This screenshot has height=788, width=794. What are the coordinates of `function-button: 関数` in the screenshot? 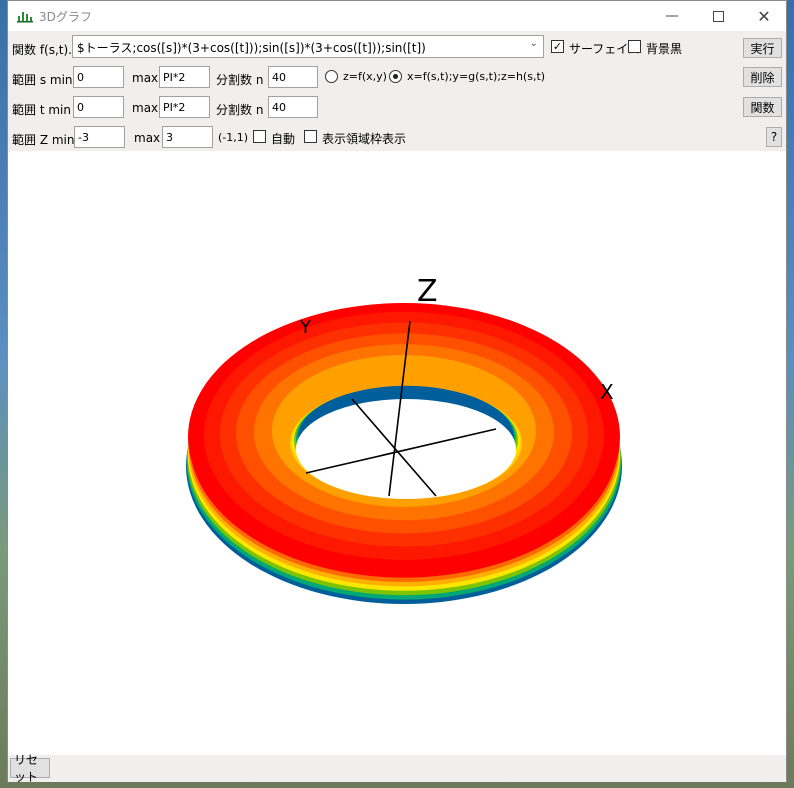 It's located at (762, 107).